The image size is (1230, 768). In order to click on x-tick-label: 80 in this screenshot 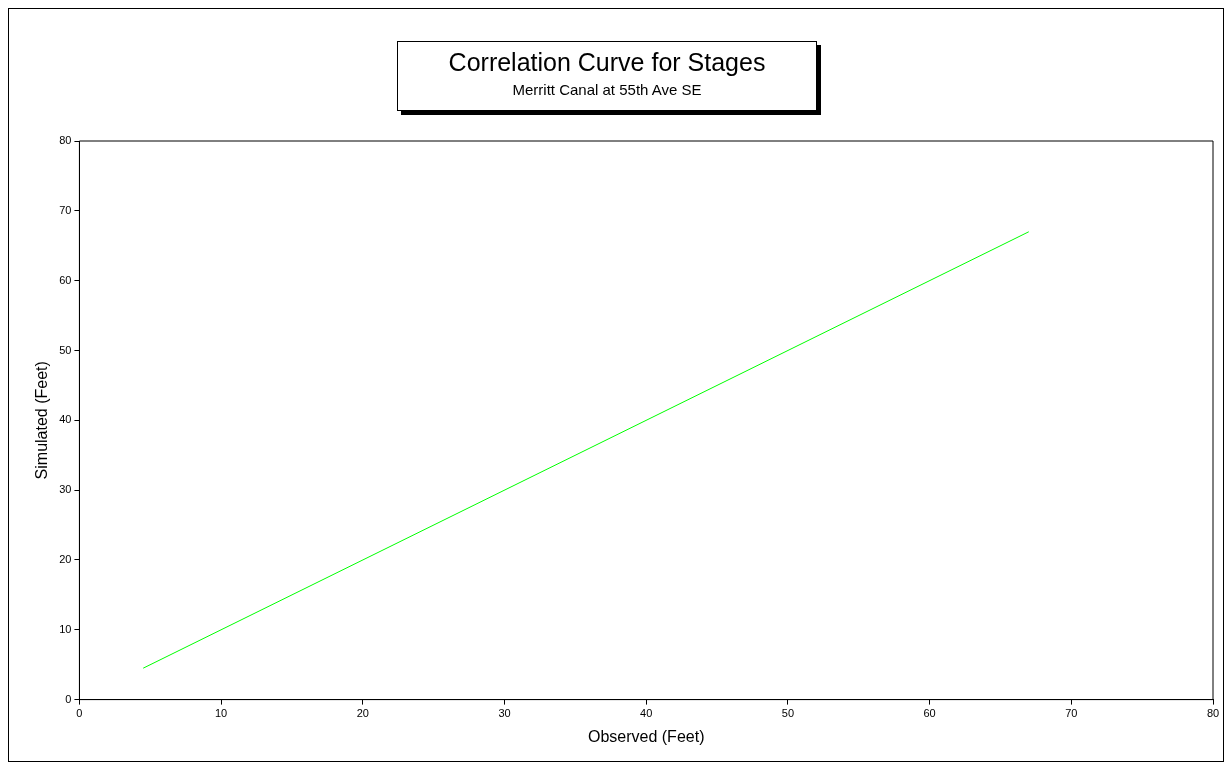, I will do `click(1213, 713)`.